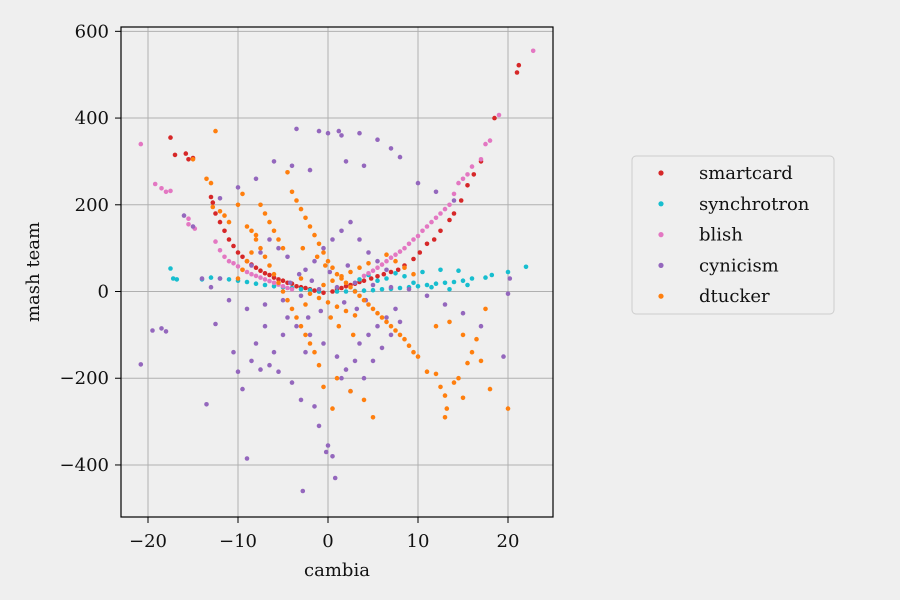 This screenshot has width=900, height=600. Describe the element at coordinates (103, 292) in the screenshot. I see `y-tick-label: 0` at that location.